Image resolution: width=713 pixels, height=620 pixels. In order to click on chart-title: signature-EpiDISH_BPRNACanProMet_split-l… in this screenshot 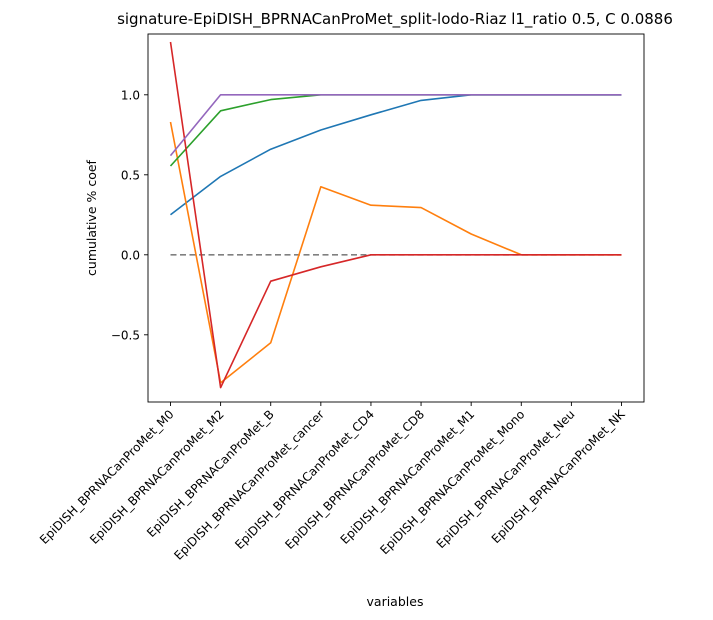, I will do `click(395, 19)`.